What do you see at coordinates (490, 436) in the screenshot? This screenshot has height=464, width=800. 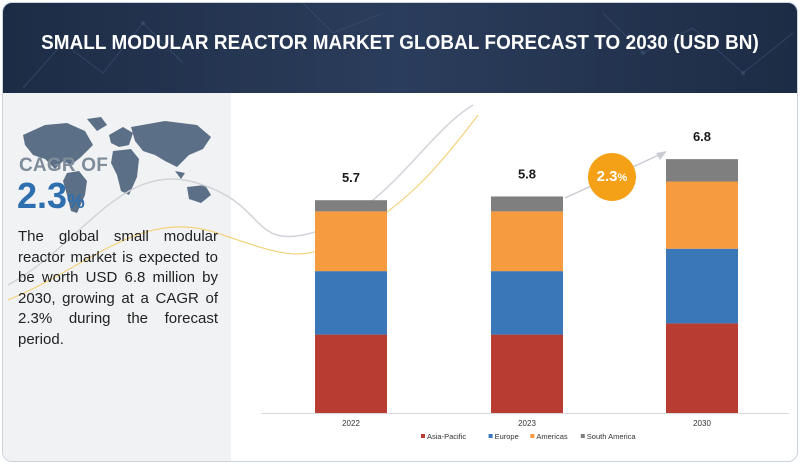 I see `legend-swatch-europe` at bounding box center [490, 436].